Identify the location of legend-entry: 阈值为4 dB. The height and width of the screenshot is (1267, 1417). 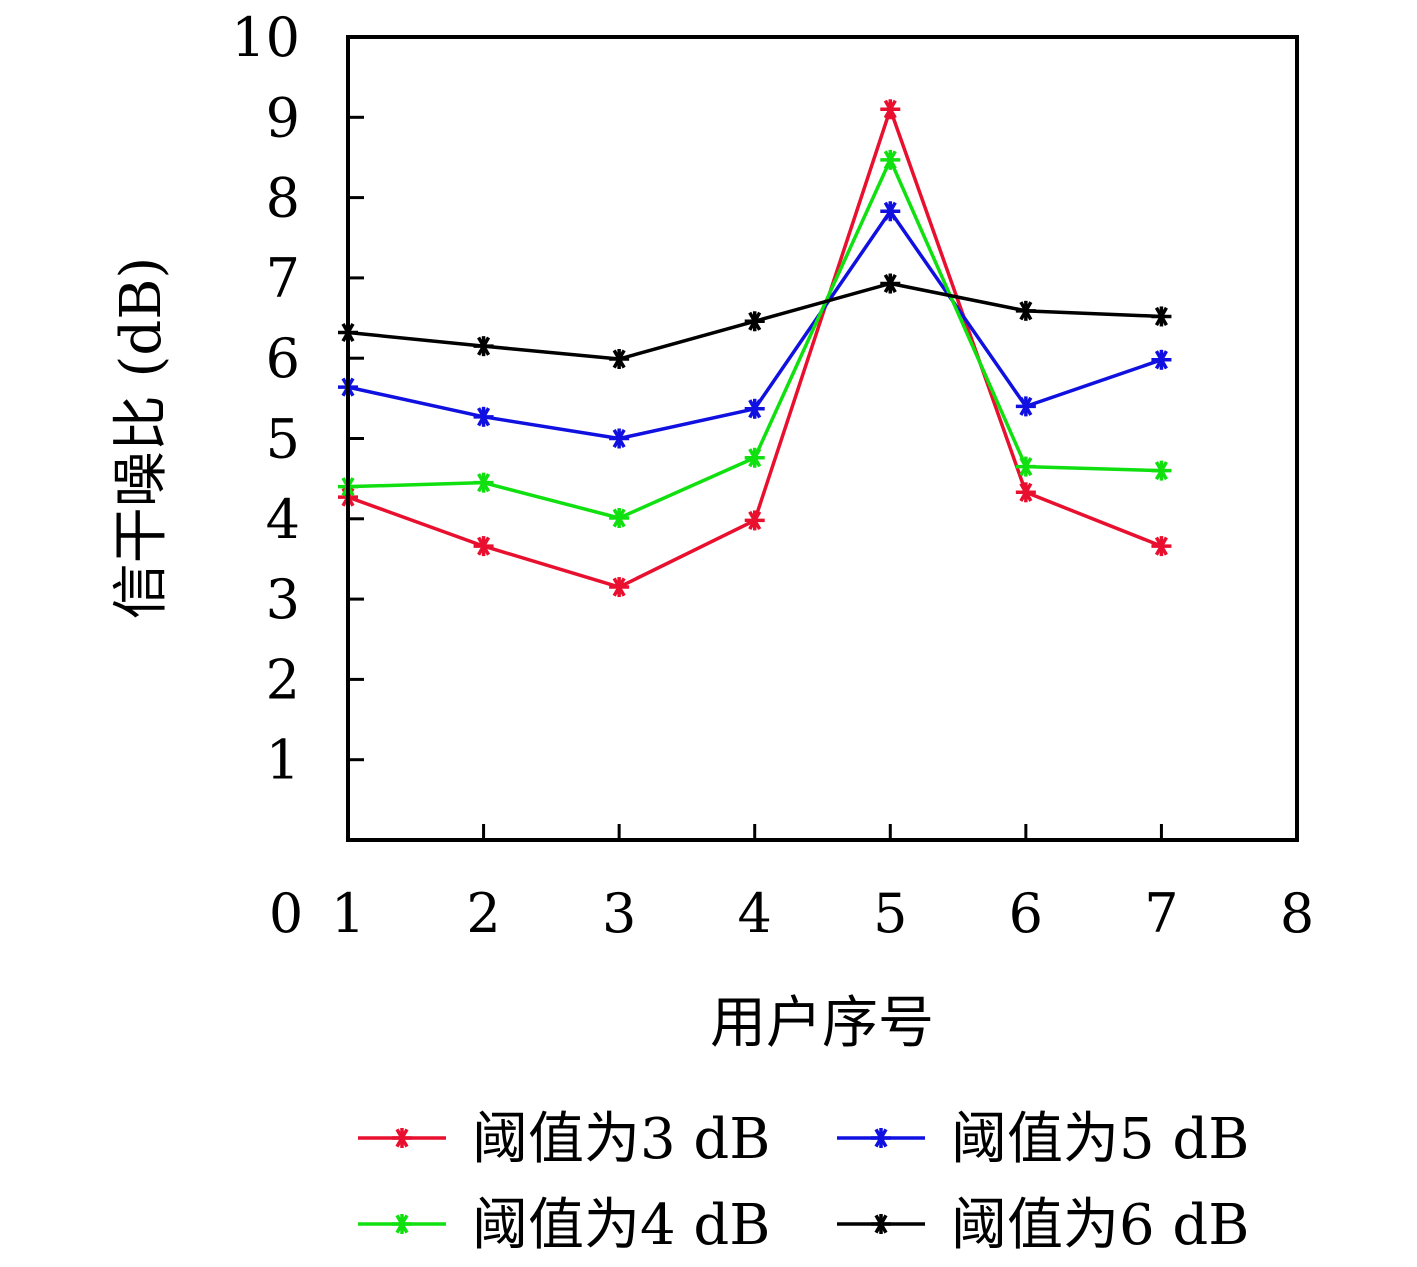
(564, 1225).